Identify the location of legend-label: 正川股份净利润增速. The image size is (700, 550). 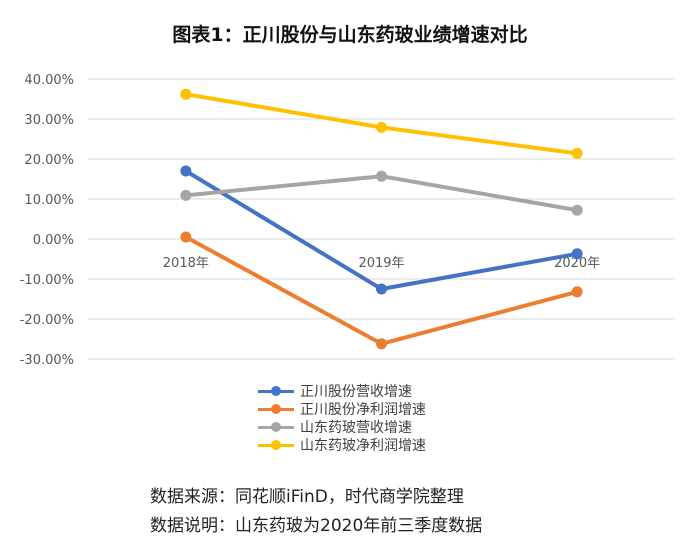
(363, 410).